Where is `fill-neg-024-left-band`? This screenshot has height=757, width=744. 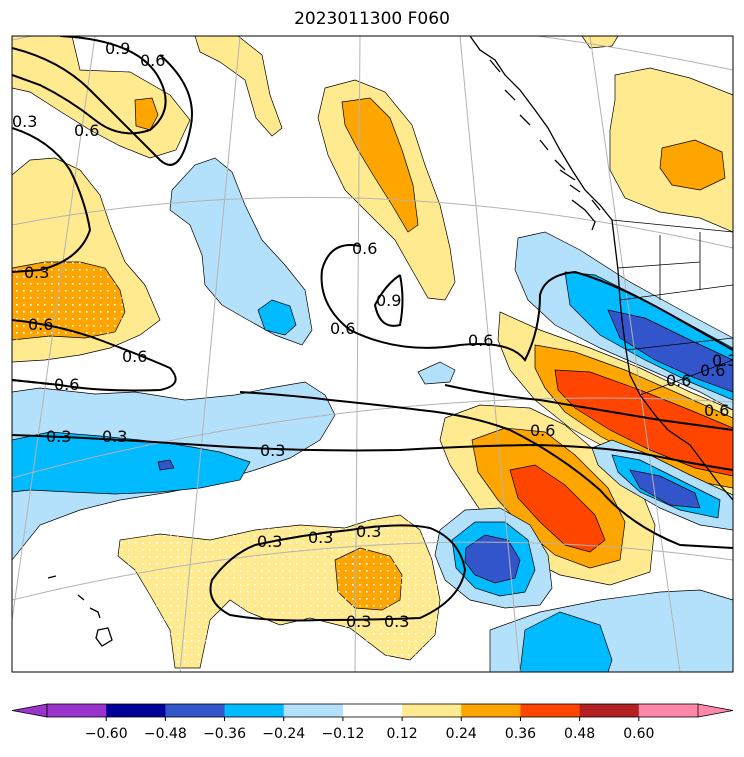
fill-neg-024-left-band is located at coordinates (131, 463).